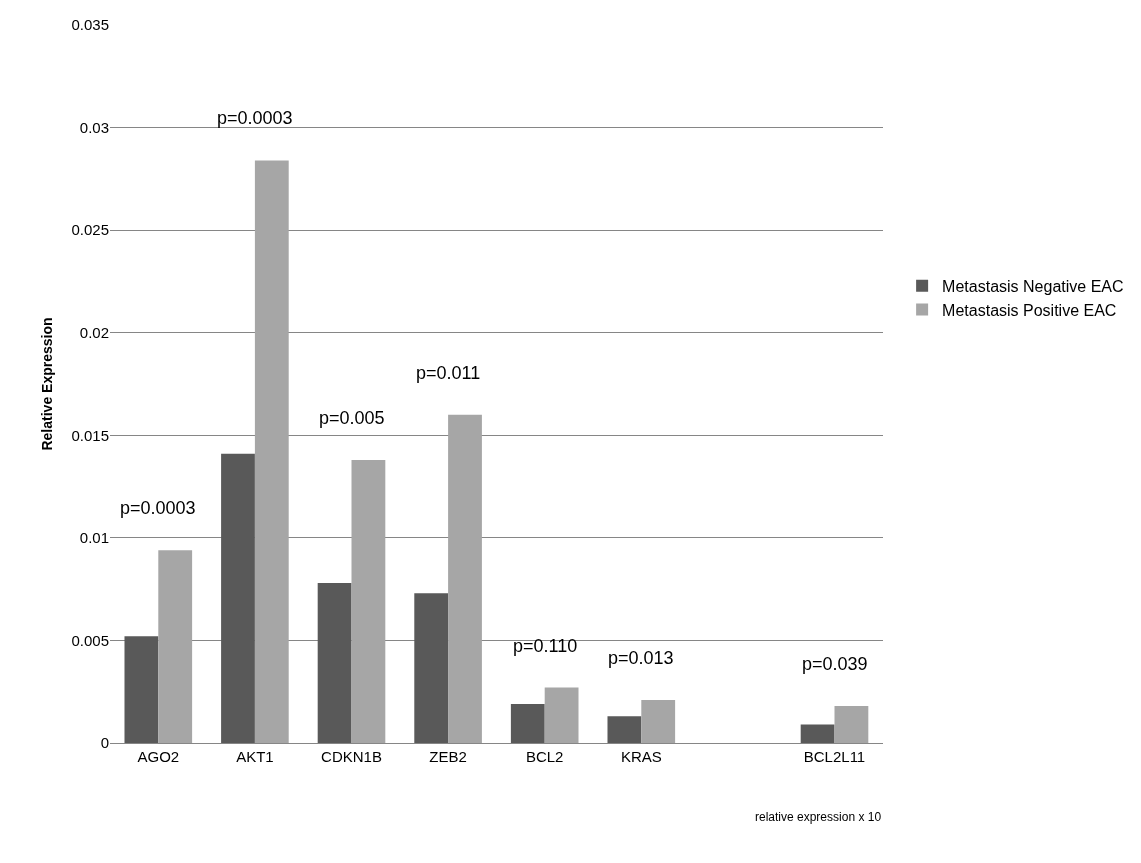  I want to click on y-tick-label: 0.005, so click(90, 640).